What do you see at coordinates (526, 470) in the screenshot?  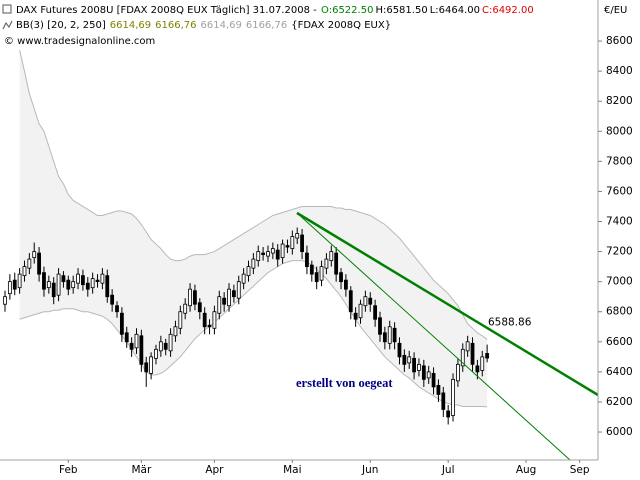 I see `x-tick-label: Aug` at bounding box center [526, 470].